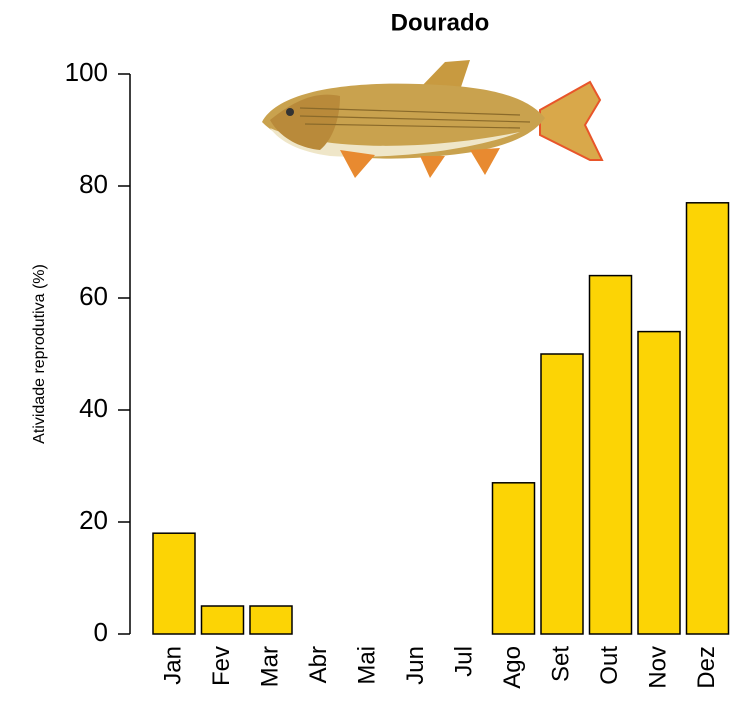 The height and width of the screenshot is (723, 749). What do you see at coordinates (93, 184) in the screenshot?
I see `y-tick-label: 80` at bounding box center [93, 184].